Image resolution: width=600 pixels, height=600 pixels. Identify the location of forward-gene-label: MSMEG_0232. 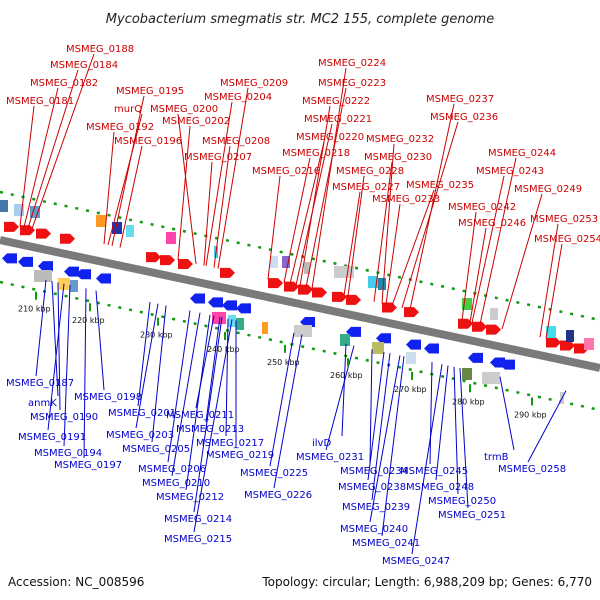
(400, 139).